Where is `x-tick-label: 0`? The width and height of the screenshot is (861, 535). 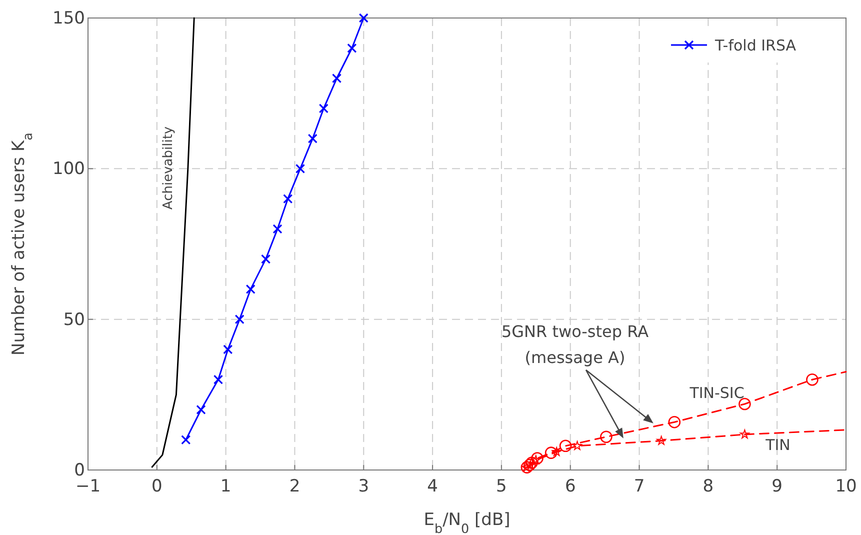
x-tick-label: 0 is located at coordinates (156, 486).